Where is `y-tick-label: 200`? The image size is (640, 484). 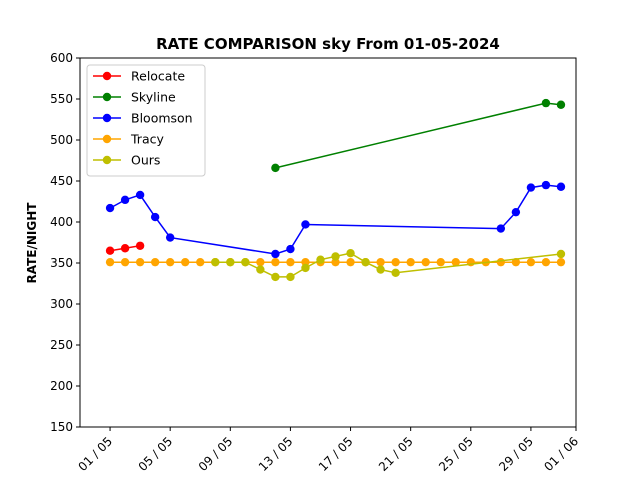
y-tick-label: 200 is located at coordinates (61, 386).